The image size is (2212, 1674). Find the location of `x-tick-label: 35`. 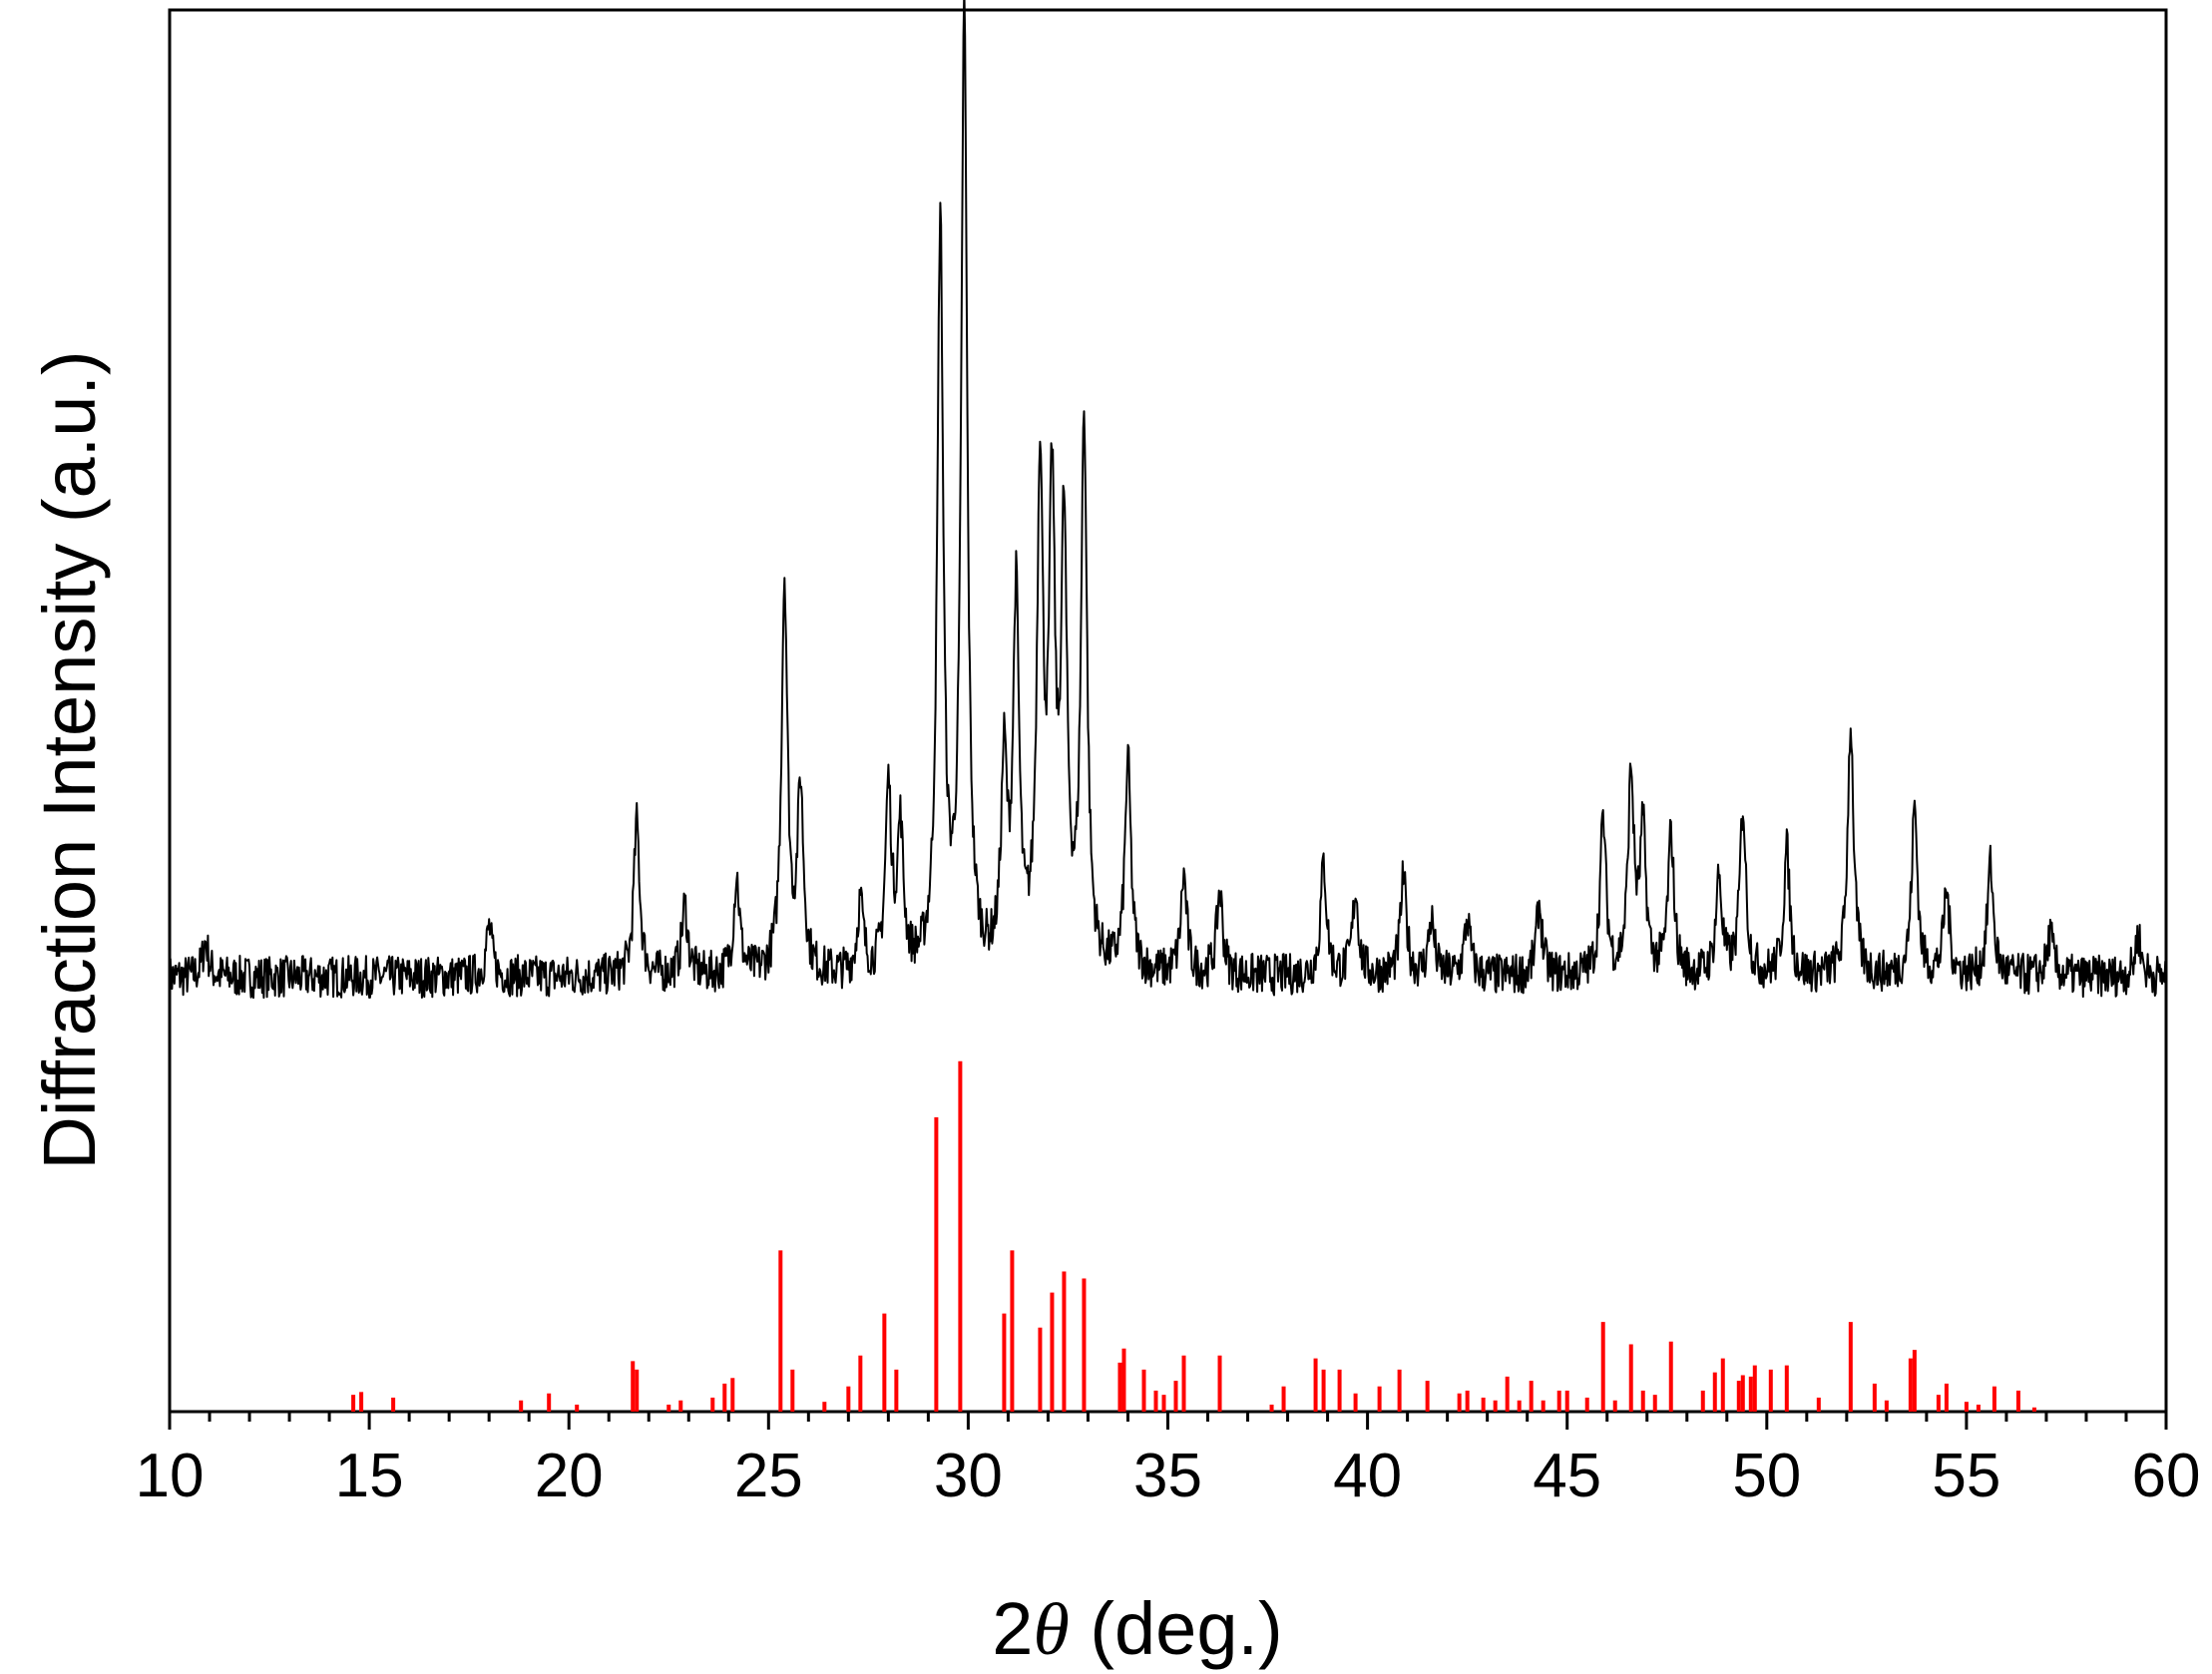

x-tick-label: 35 is located at coordinates (1168, 1476).